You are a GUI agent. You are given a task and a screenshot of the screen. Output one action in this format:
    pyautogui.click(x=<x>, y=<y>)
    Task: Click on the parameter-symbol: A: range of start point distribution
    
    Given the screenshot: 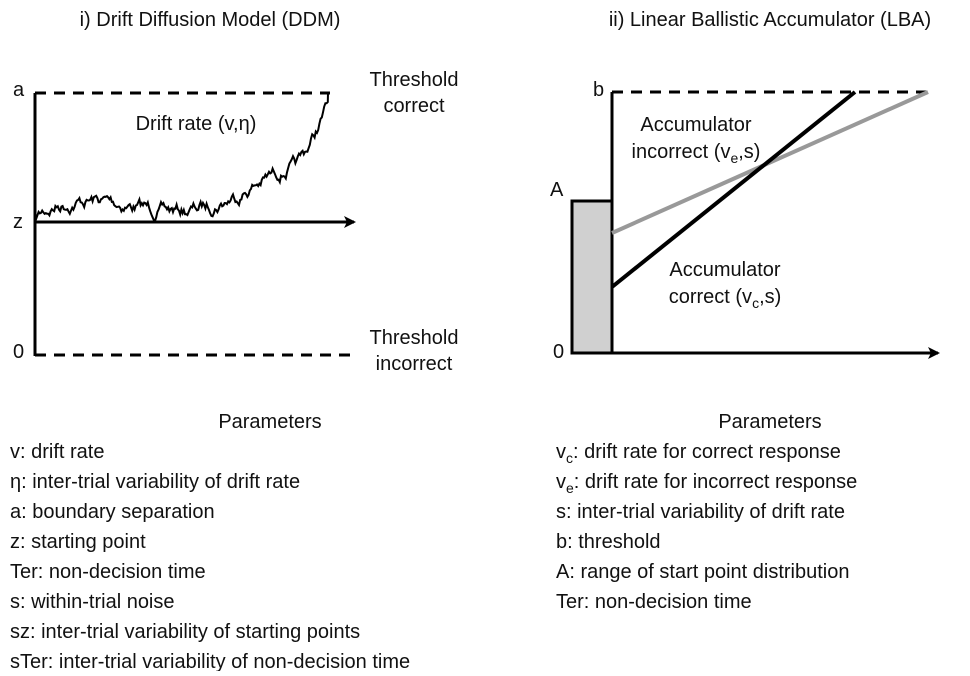 What is the action you would take?
    pyautogui.click(x=703, y=572)
    